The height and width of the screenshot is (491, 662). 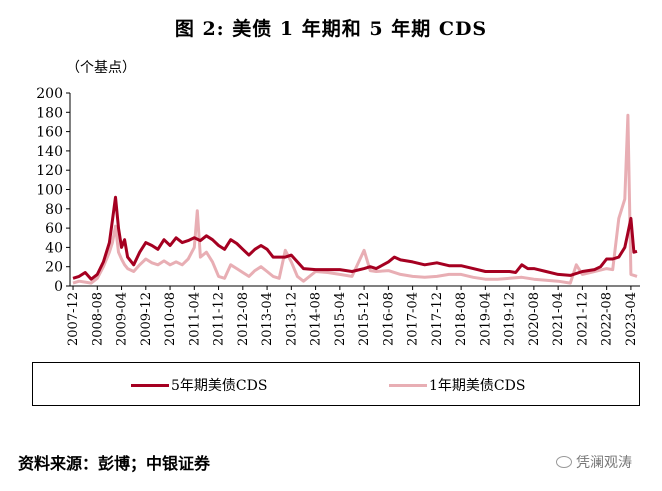 I want to click on x-tick-label: 2015-04, so click(x=340, y=319).